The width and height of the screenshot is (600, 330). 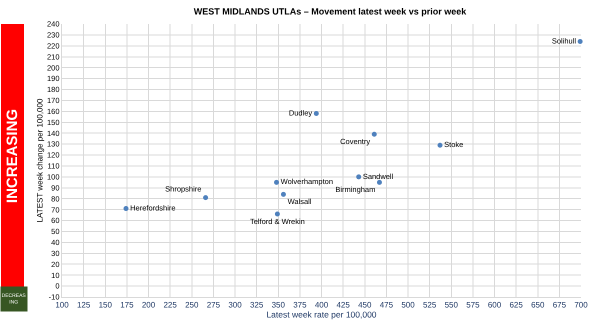 What do you see at coordinates (429, 305) in the screenshot?
I see `x-tick-label: 525` at bounding box center [429, 305].